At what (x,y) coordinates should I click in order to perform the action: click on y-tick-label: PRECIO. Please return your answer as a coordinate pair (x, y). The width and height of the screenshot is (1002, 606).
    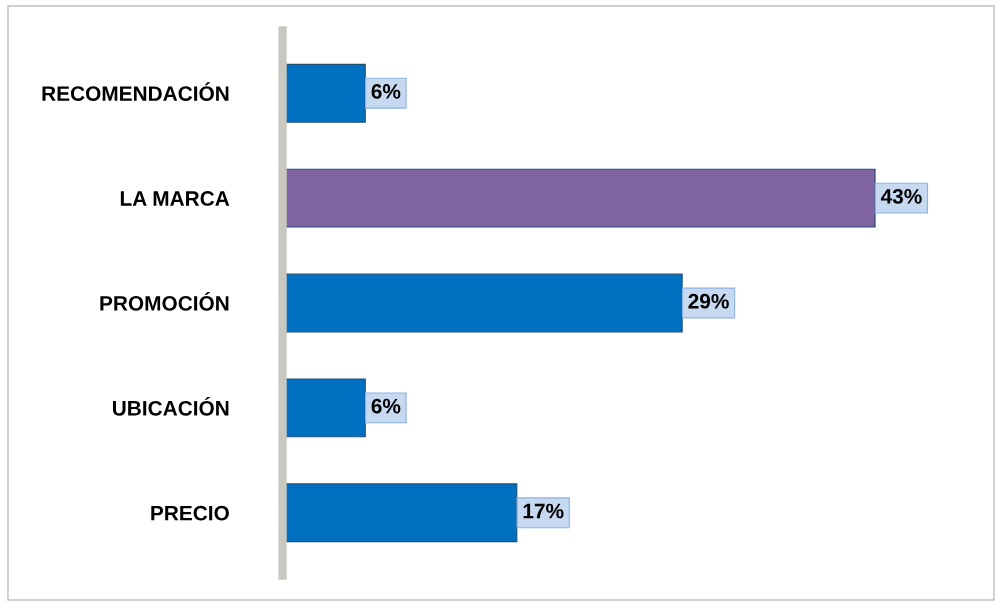
    Looking at the image, I should click on (190, 513).